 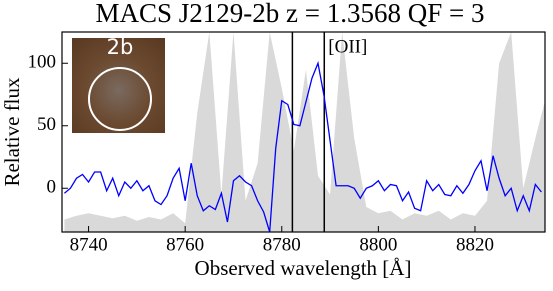 I want to click on annotation: [OII], so click(x=347, y=46).